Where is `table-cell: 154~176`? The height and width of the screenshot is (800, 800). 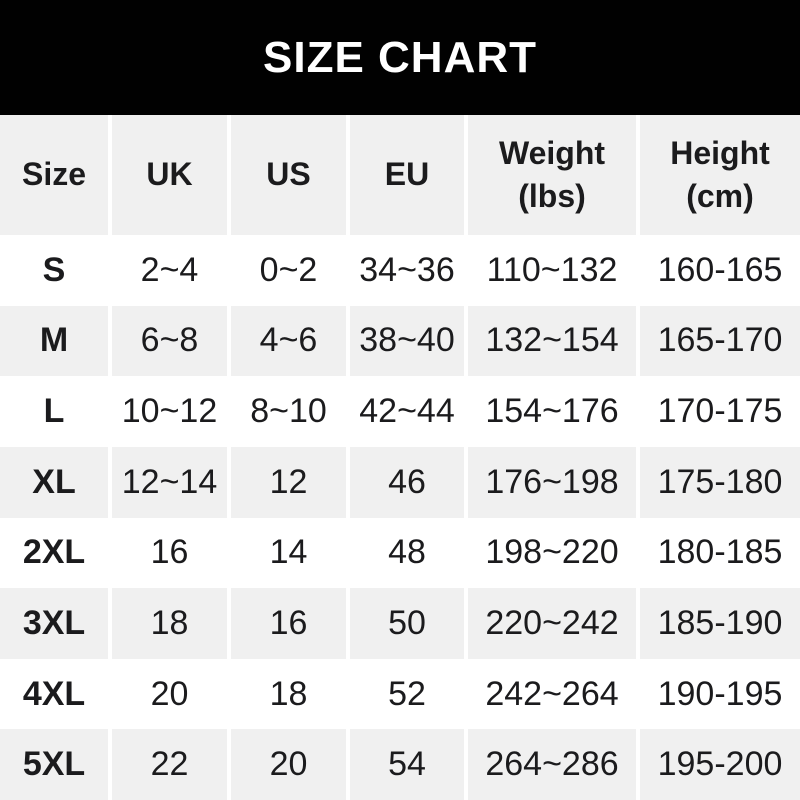 table-cell: 154~176 is located at coordinates (550, 411).